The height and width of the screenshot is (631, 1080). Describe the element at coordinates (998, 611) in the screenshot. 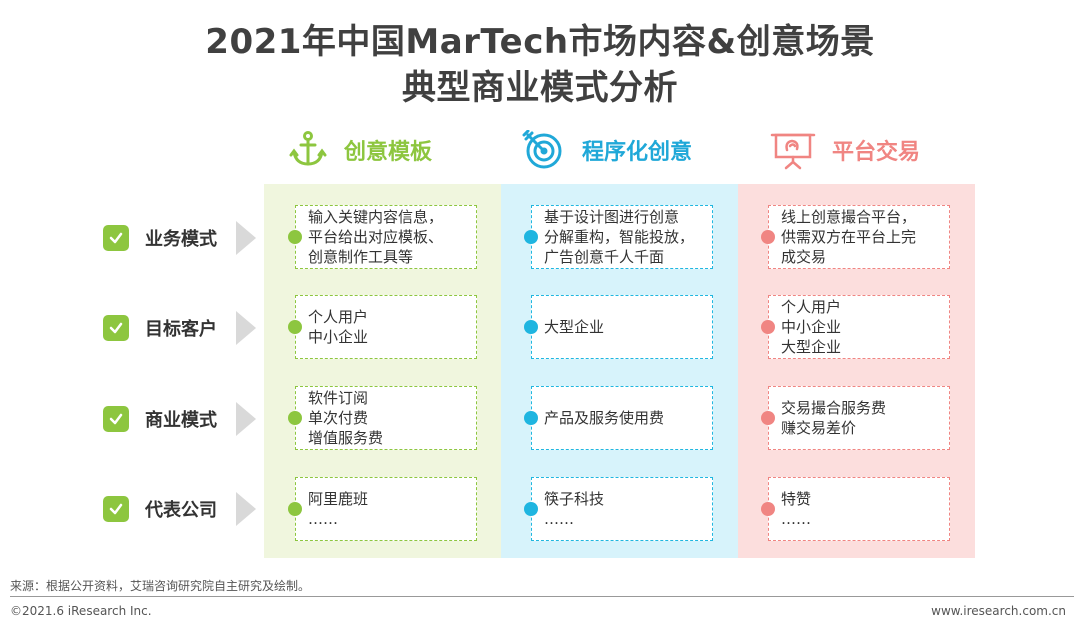

I see `website-link: www.iresearch.com.cn` at that location.